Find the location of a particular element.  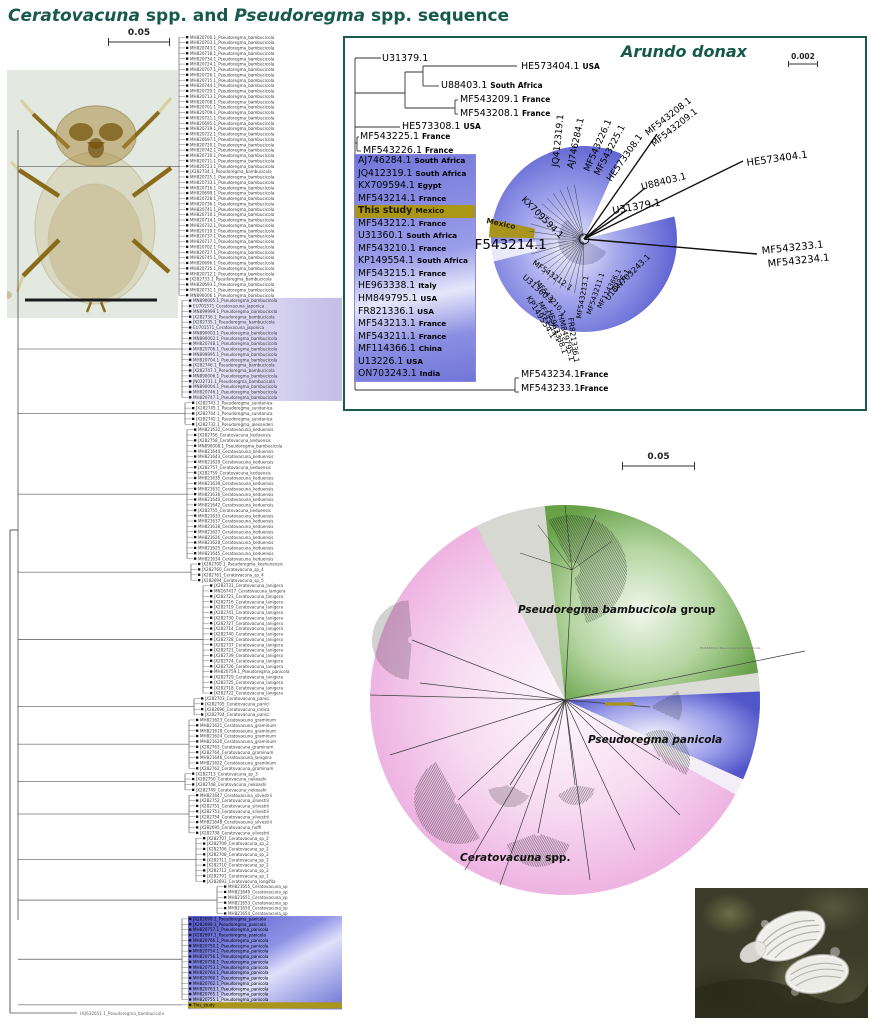

taxon-label: MH820718.1_Pseudoregma_bambucicola is located at coordinates (232, 53).